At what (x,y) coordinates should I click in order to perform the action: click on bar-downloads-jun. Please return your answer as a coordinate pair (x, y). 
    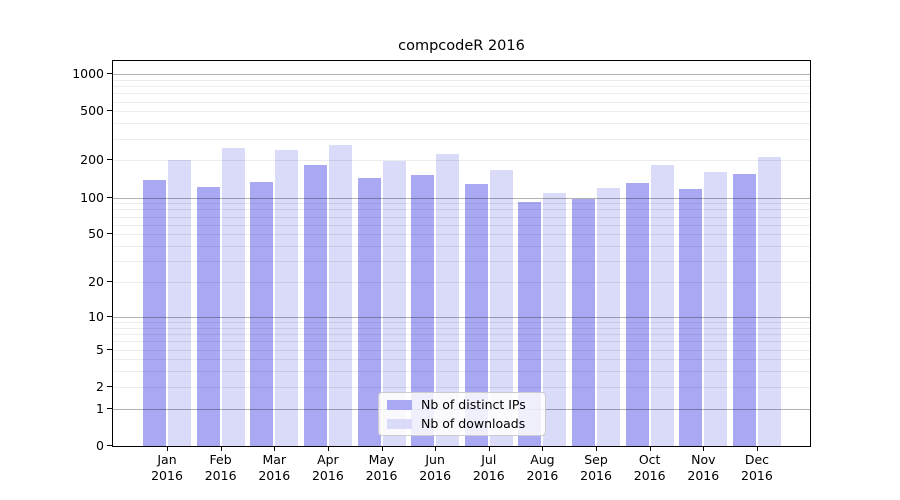
    Looking at the image, I should click on (448, 299).